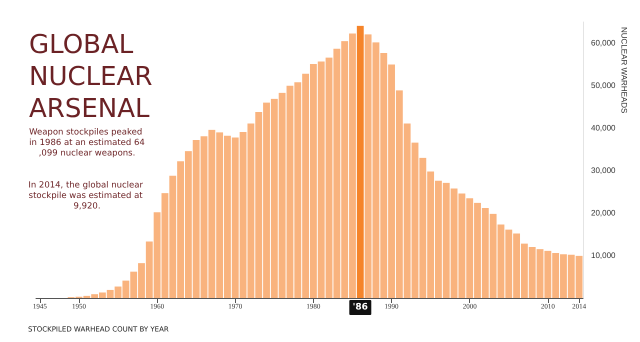  What do you see at coordinates (603, 213) in the screenshot?
I see `y-tick-label: 20,000` at bounding box center [603, 213].